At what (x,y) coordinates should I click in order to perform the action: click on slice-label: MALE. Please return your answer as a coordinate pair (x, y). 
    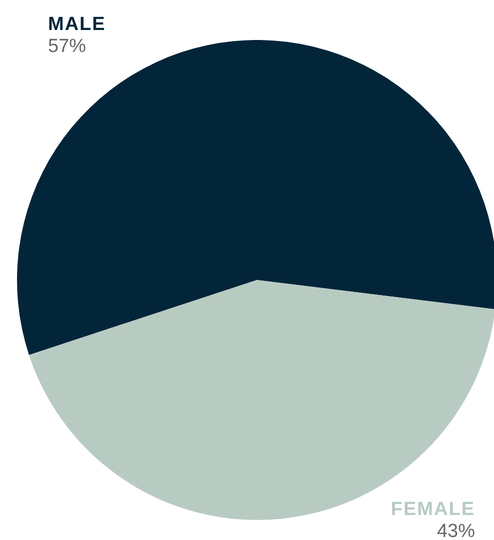
    Looking at the image, I should click on (77, 24).